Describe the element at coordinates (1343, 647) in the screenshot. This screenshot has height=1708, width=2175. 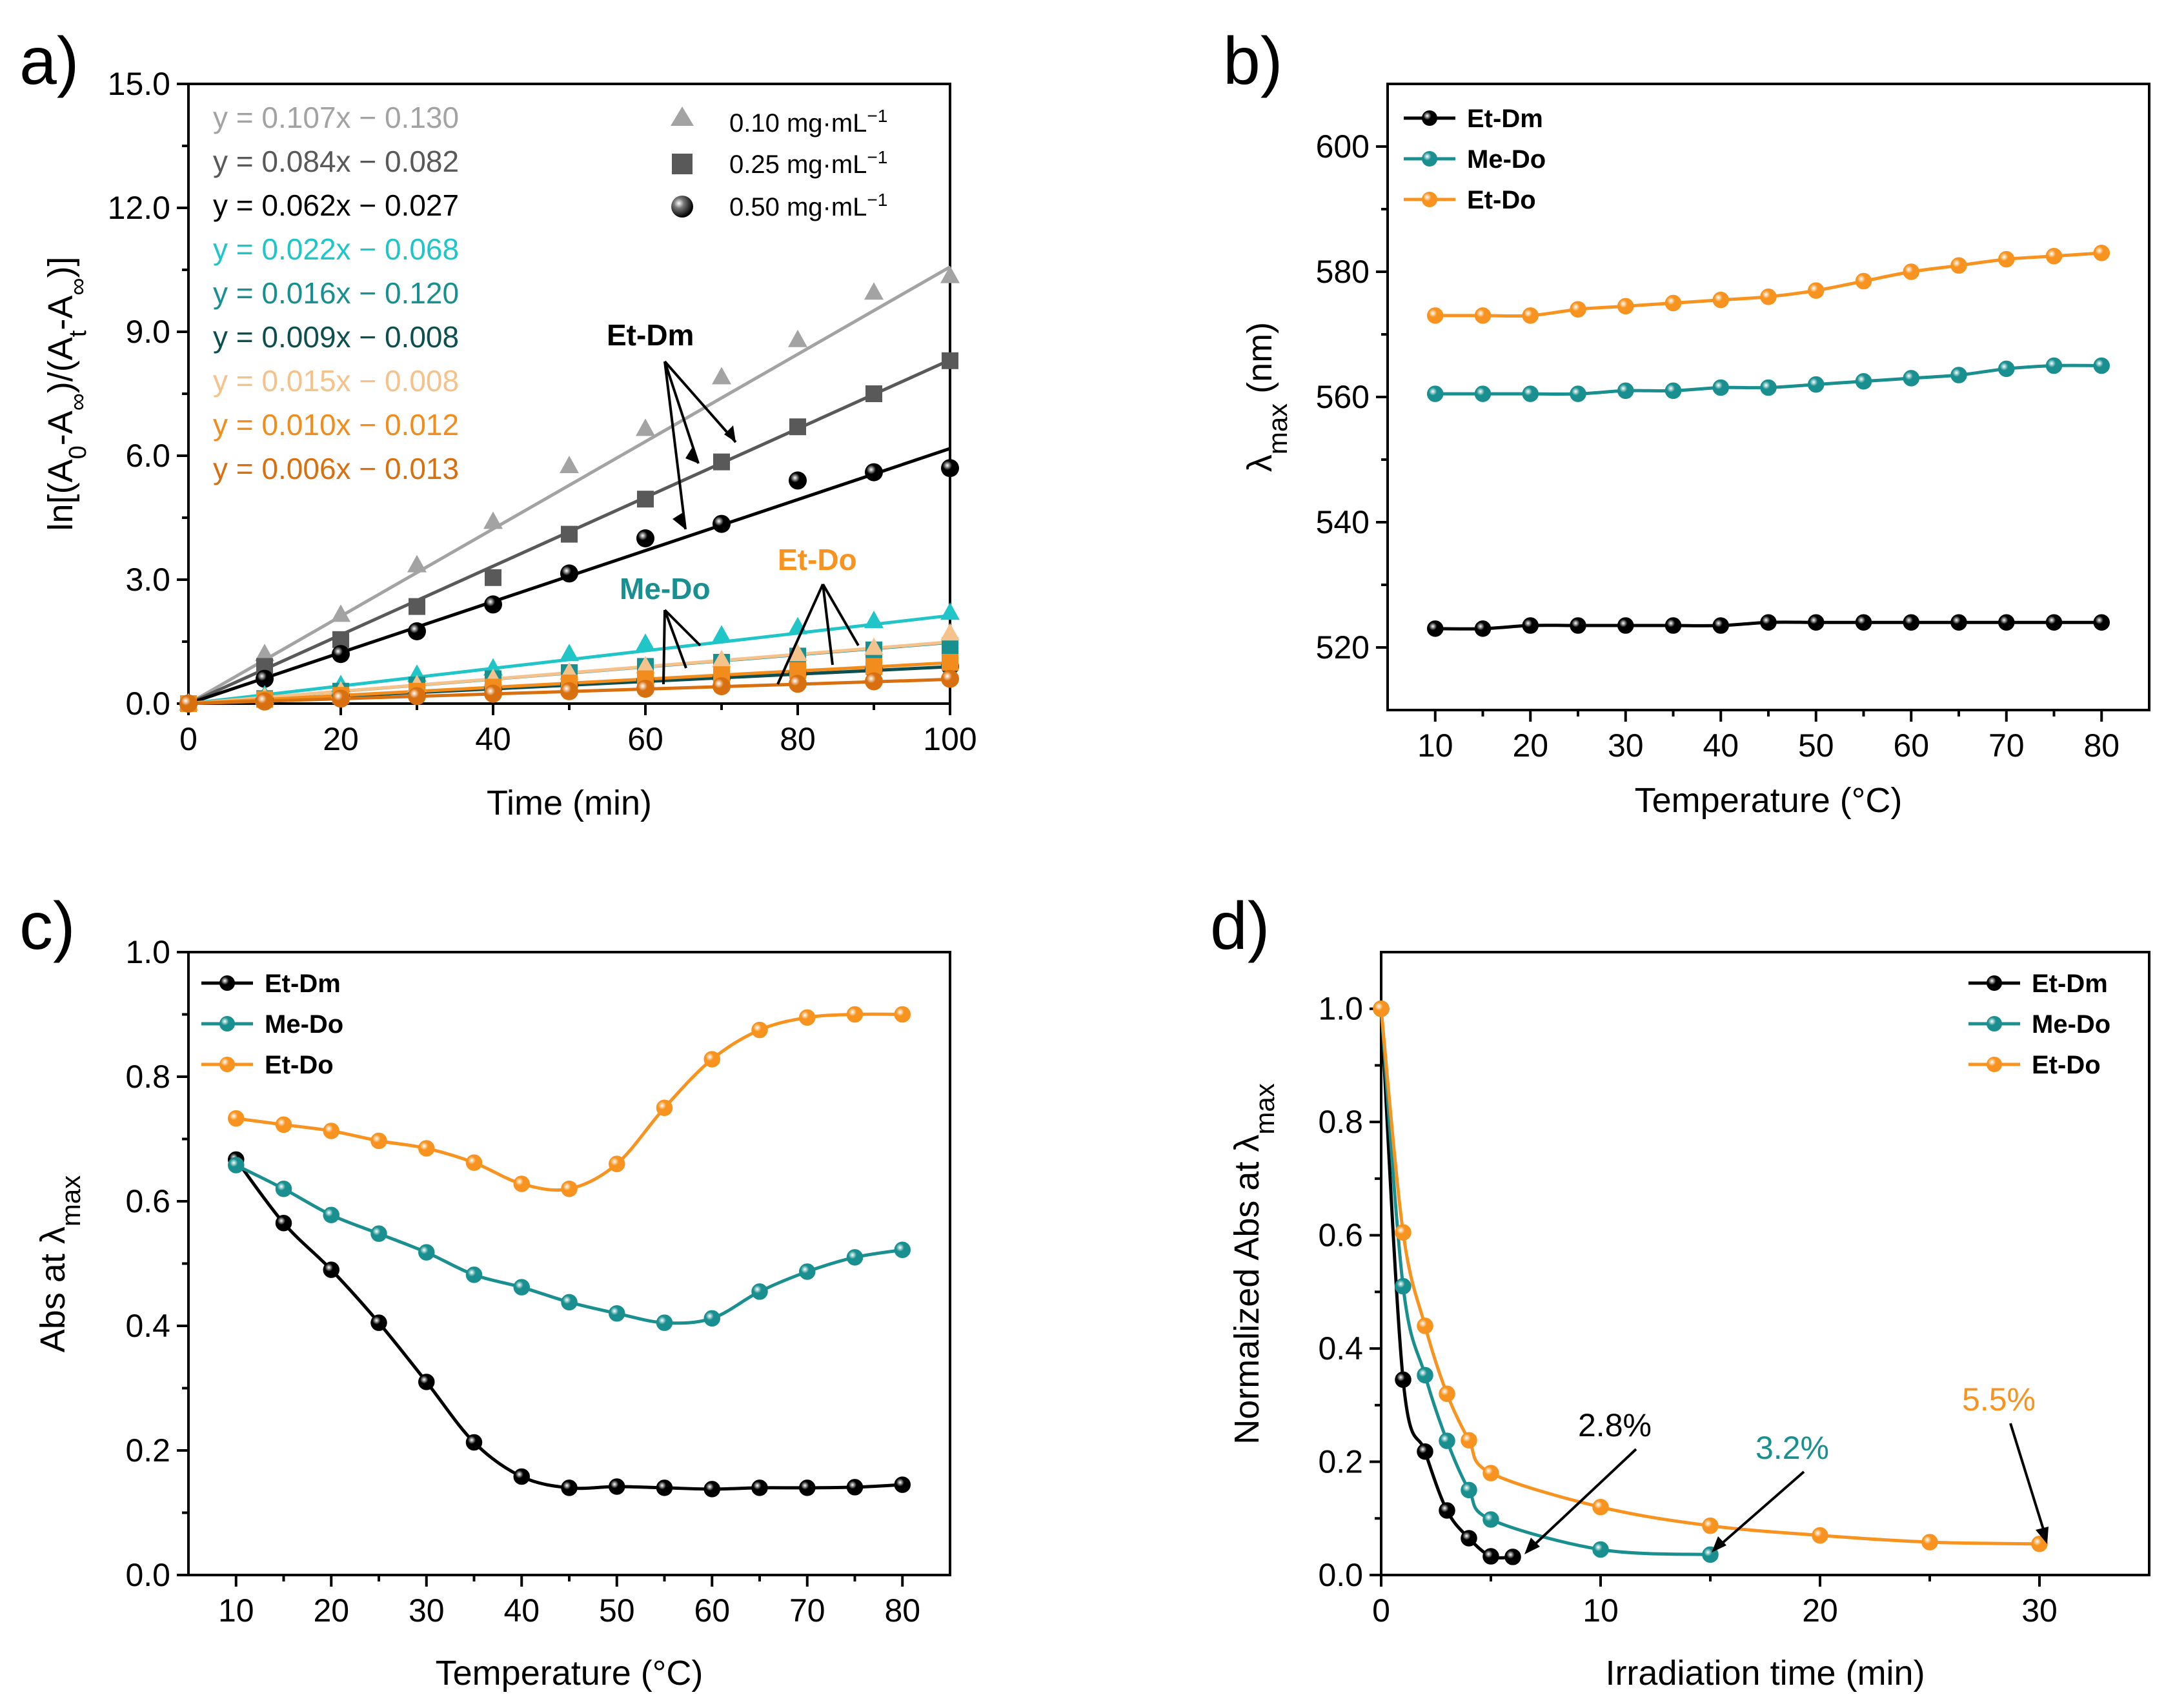
I see `y-tick-label: 520` at that location.